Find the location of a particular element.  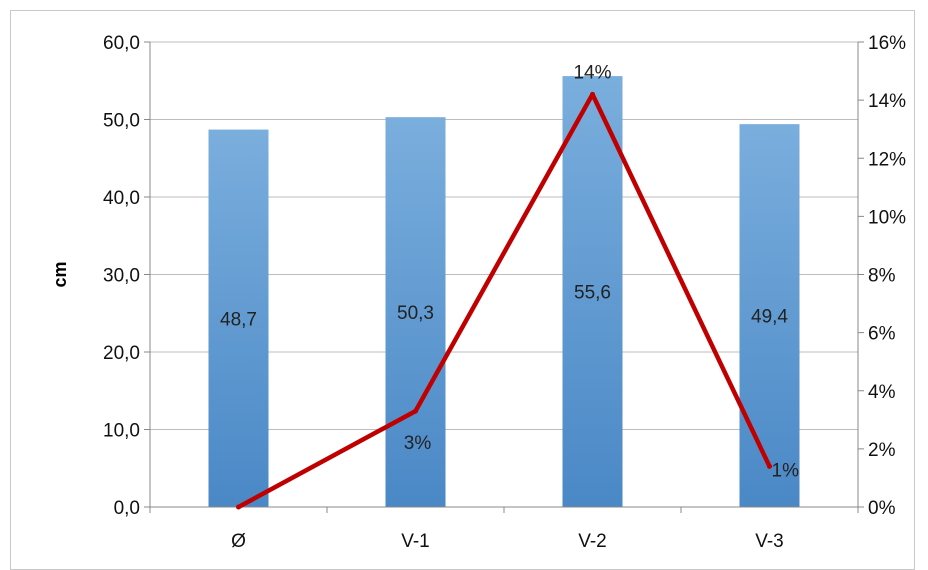

y2-tick-label: 12% is located at coordinates (887, 159).